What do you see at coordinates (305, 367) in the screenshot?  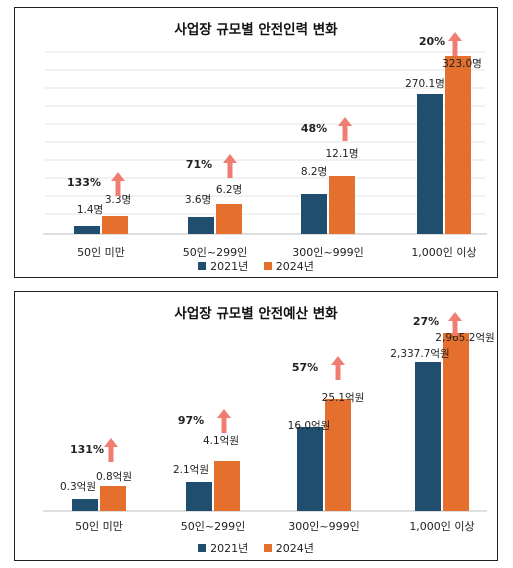 I see `increase-label: 57%` at bounding box center [305, 367].